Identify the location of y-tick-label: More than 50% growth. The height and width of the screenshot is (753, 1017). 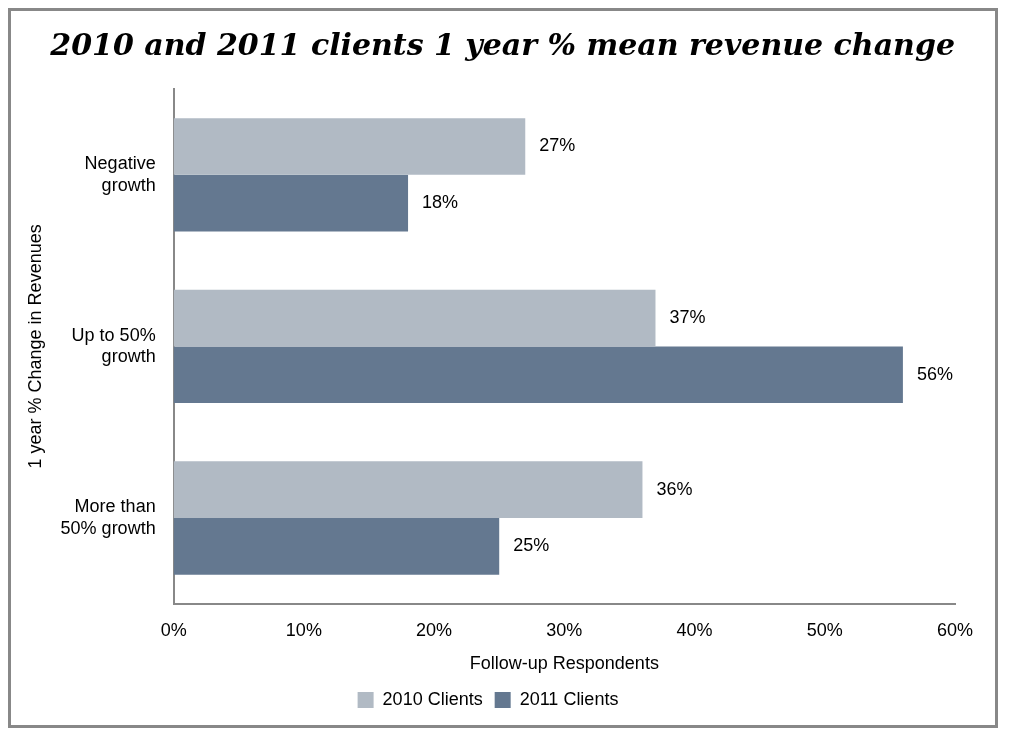
(108, 517).